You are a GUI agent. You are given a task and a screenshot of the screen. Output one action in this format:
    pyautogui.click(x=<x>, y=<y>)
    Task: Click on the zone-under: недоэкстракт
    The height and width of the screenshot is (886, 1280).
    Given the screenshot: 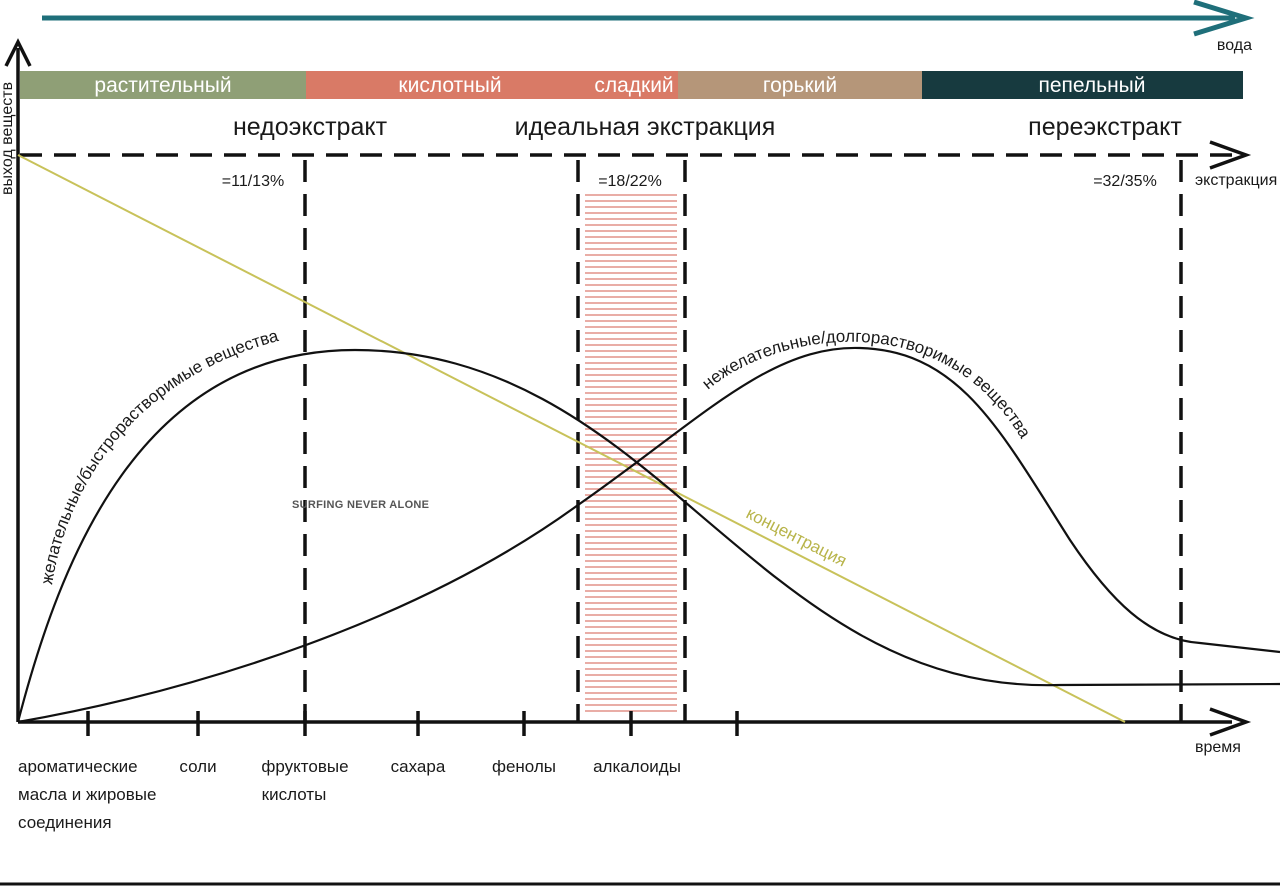 What is the action you would take?
    pyautogui.click(x=310, y=127)
    